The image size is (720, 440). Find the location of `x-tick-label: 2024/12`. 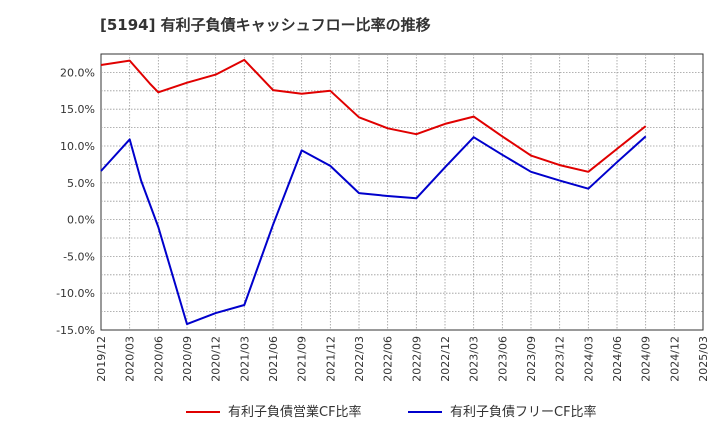

x-tick-label: 2024/12 is located at coordinates (674, 359).